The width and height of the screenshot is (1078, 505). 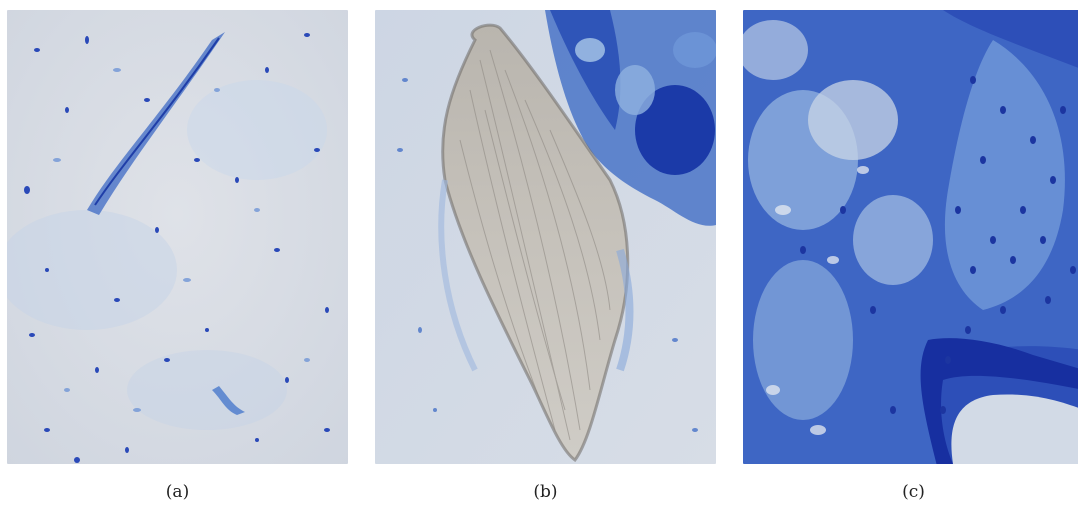 I want to click on caption-a: (a), so click(x=177, y=492).